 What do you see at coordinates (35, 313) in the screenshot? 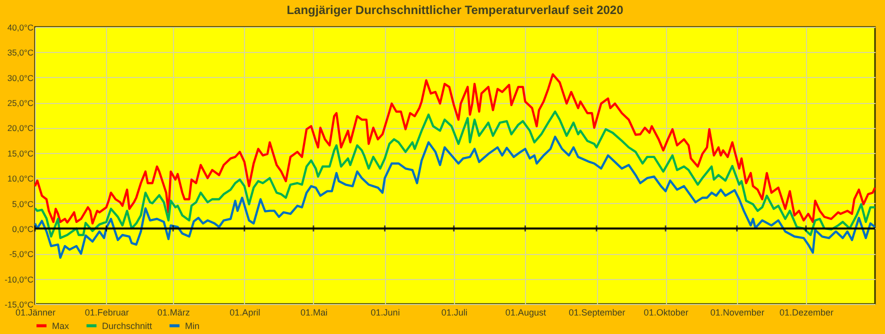
I see `x-tick-label: 01.Jänner` at bounding box center [35, 313].